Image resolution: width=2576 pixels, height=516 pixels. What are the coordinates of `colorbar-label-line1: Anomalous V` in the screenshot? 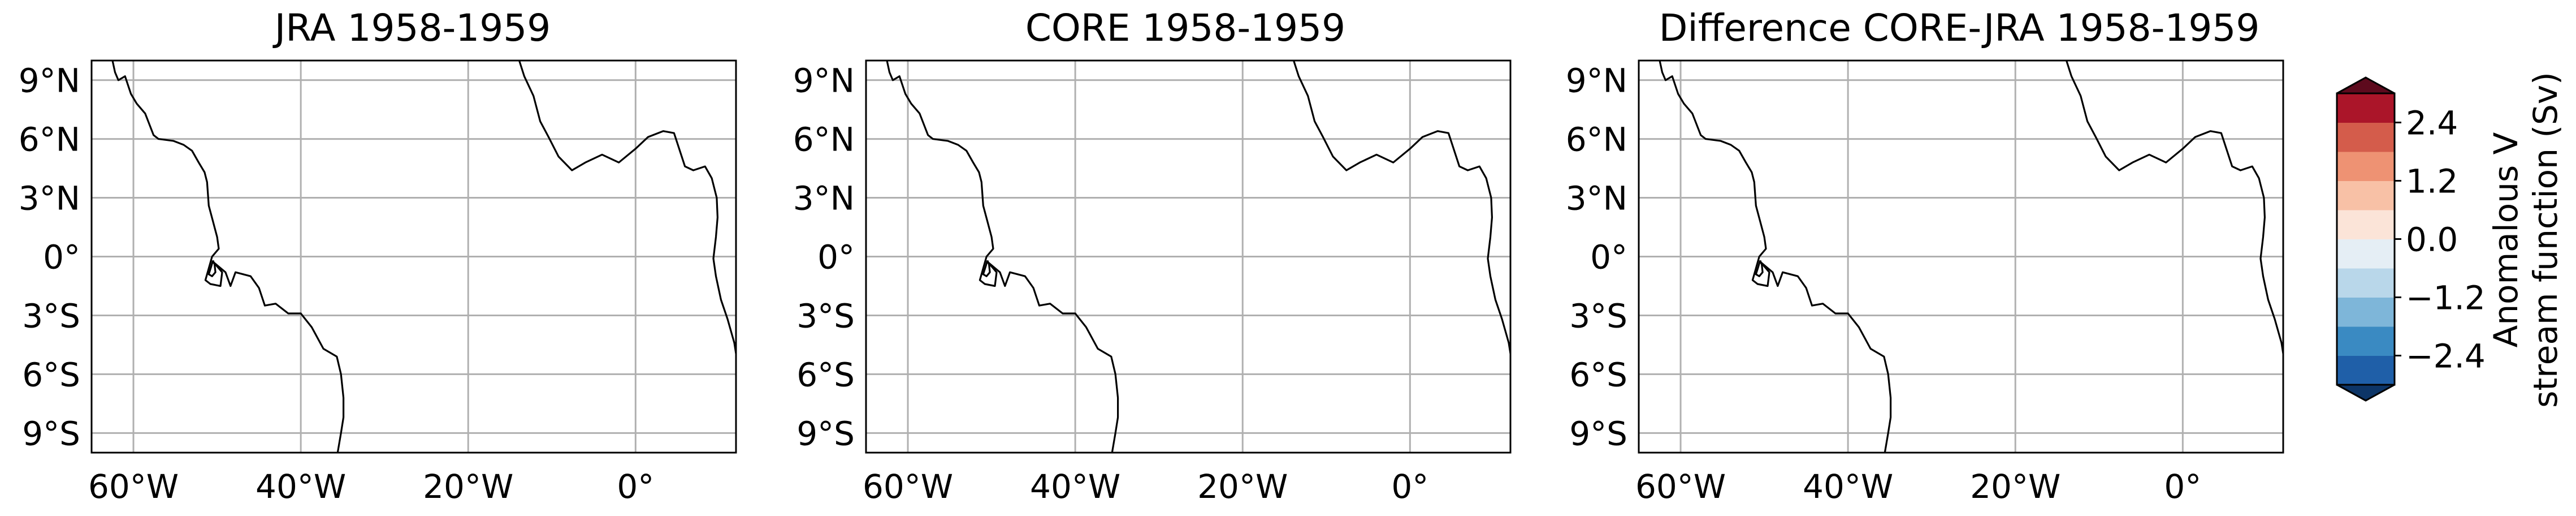 It's located at (2506, 239).